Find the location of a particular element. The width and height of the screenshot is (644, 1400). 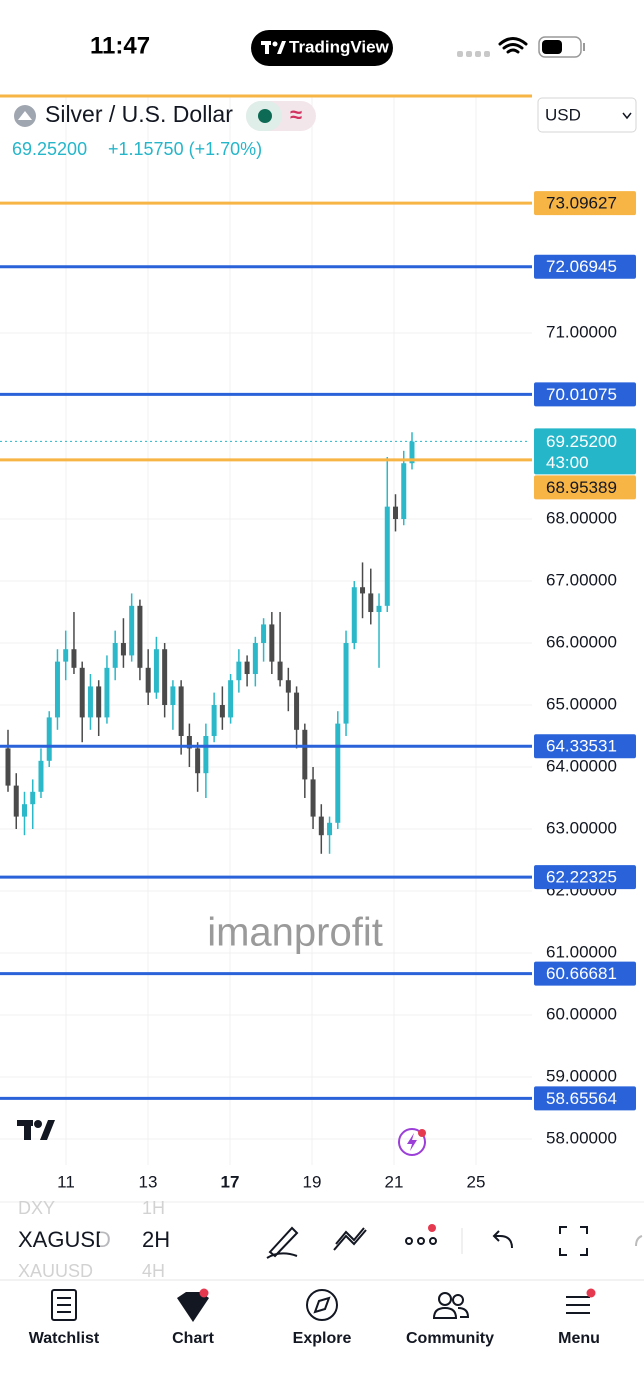

watchlist-icon is located at coordinates (64, 1305).